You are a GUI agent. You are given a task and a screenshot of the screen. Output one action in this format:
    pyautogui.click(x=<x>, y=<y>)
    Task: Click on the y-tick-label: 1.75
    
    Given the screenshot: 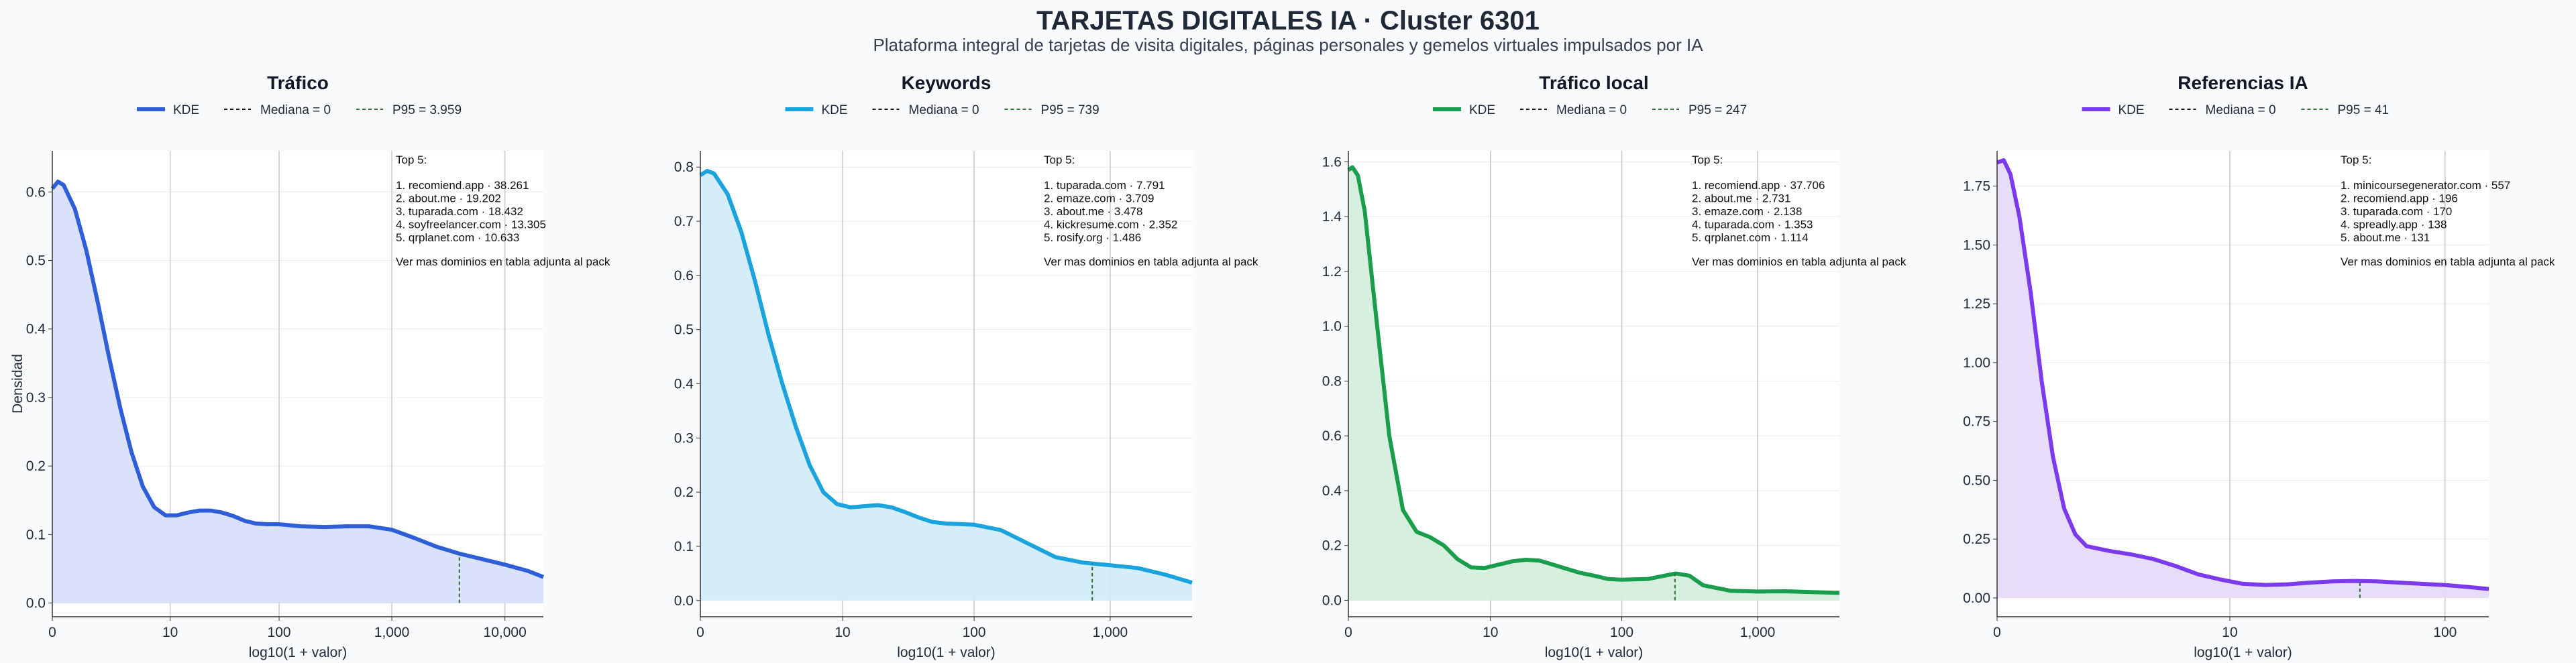 What is the action you would take?
    pyautogui.click(x=1976, y=186)
    